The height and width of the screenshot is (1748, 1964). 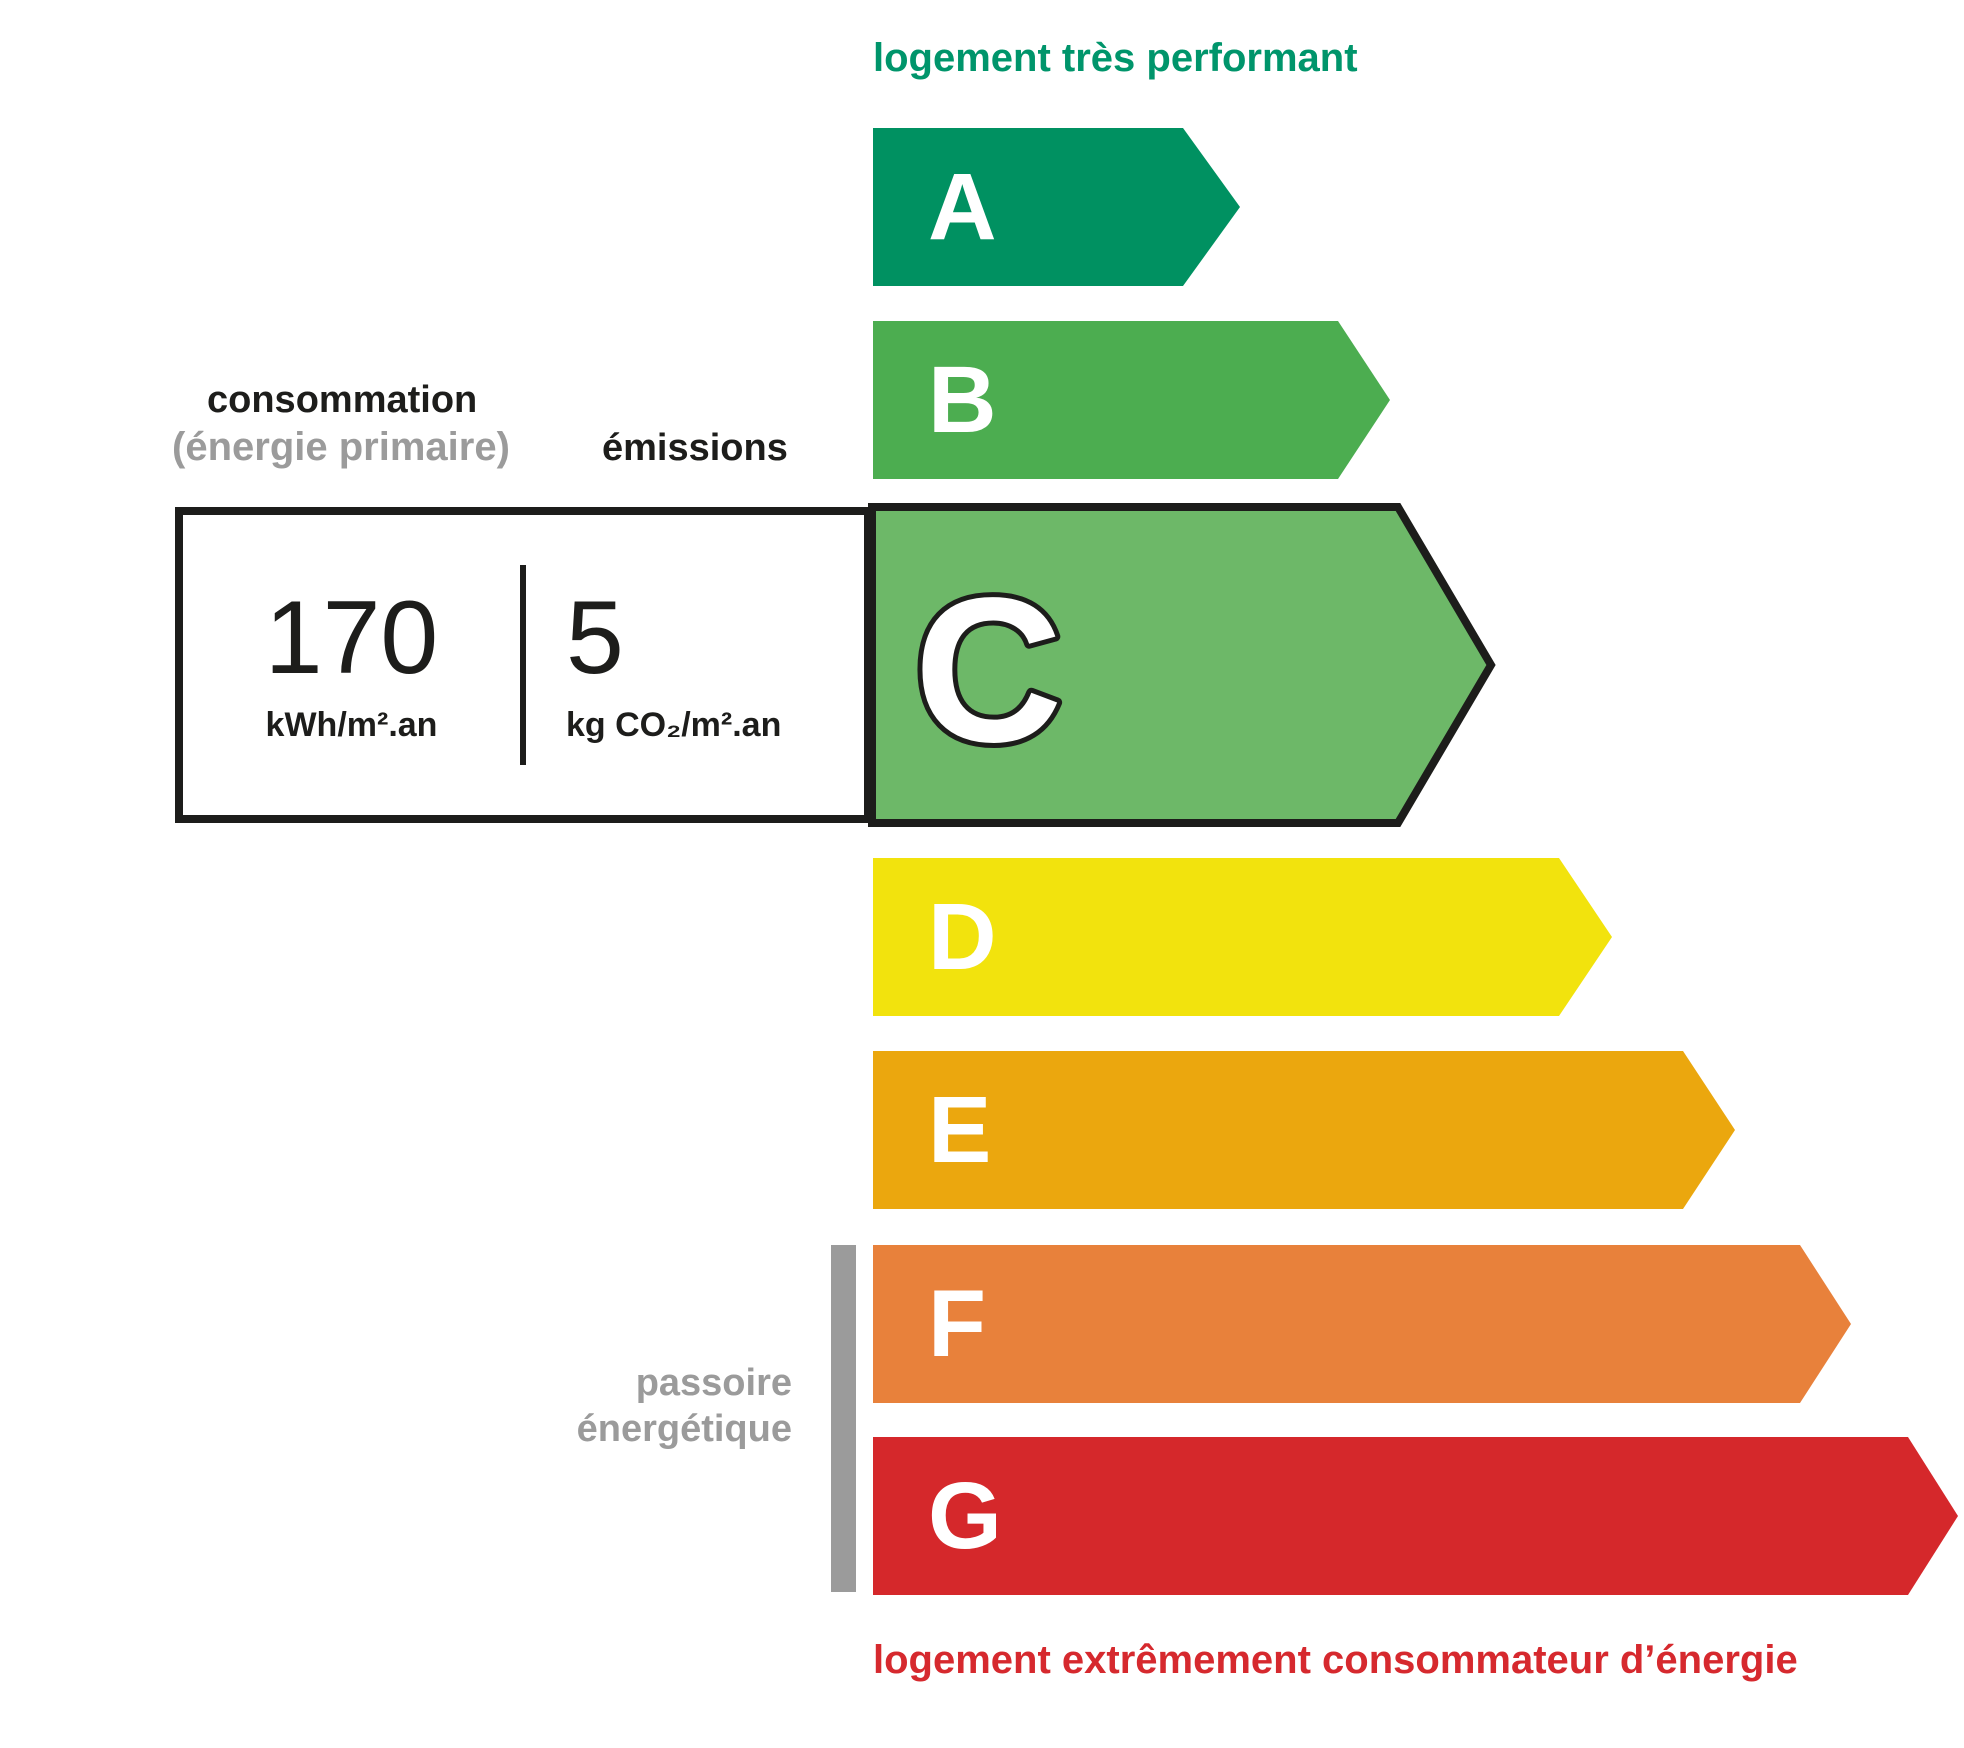 What do you see at coordinates (965, 1515) in the screenshot?
I see `bar-letter-g: G` at bounding box center [965, 1515].